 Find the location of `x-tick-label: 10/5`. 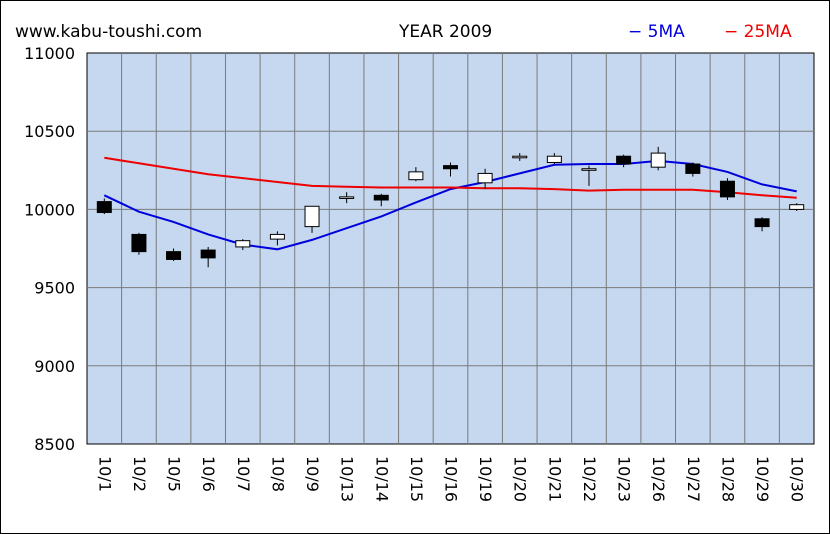

x-tick-label: 10/5 is located at coordinates (174, 474).